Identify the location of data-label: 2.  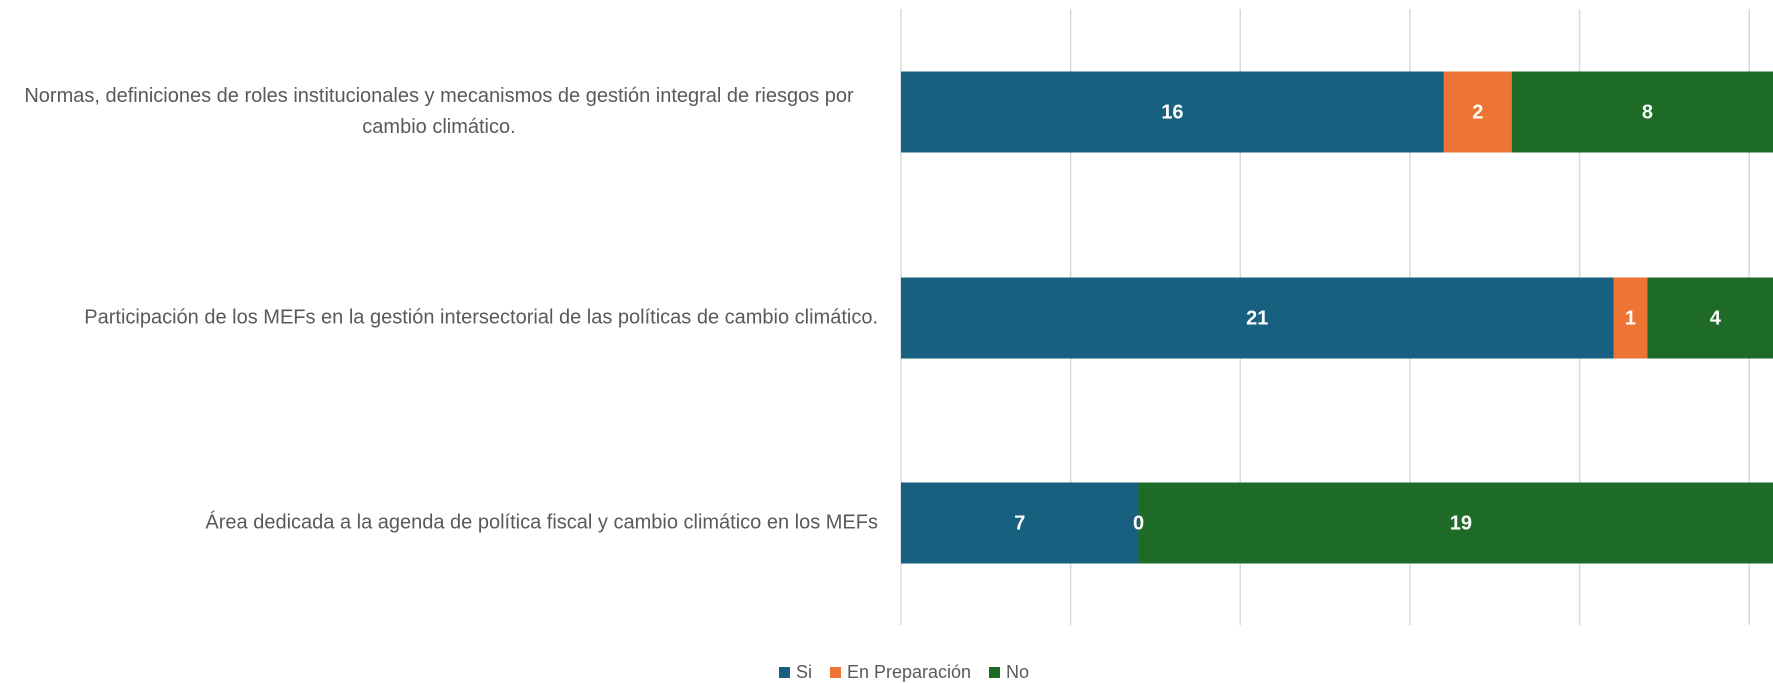
(1477, 112).